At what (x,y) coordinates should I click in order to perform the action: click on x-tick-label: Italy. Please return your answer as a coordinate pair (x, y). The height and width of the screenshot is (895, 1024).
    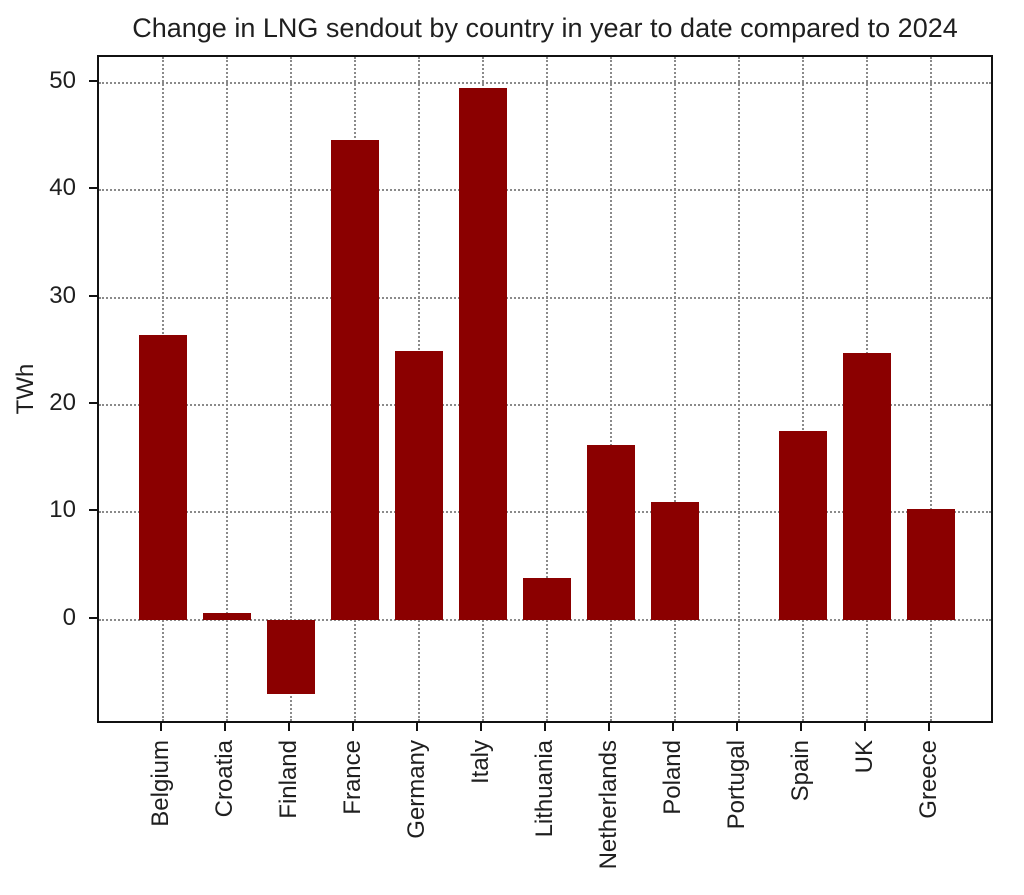
    Looking at the image, I should click on (481, 762).